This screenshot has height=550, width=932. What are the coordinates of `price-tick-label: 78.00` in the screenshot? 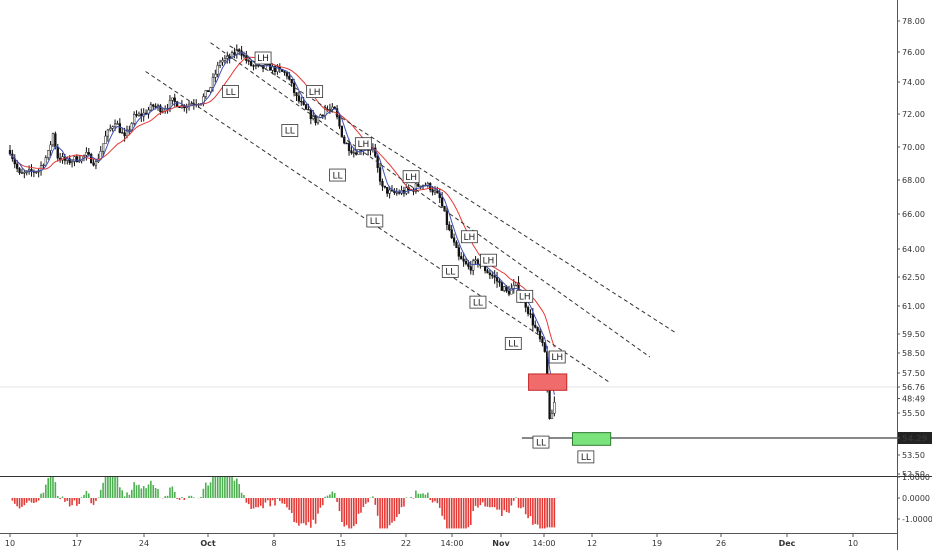 It's located at (913, 21).